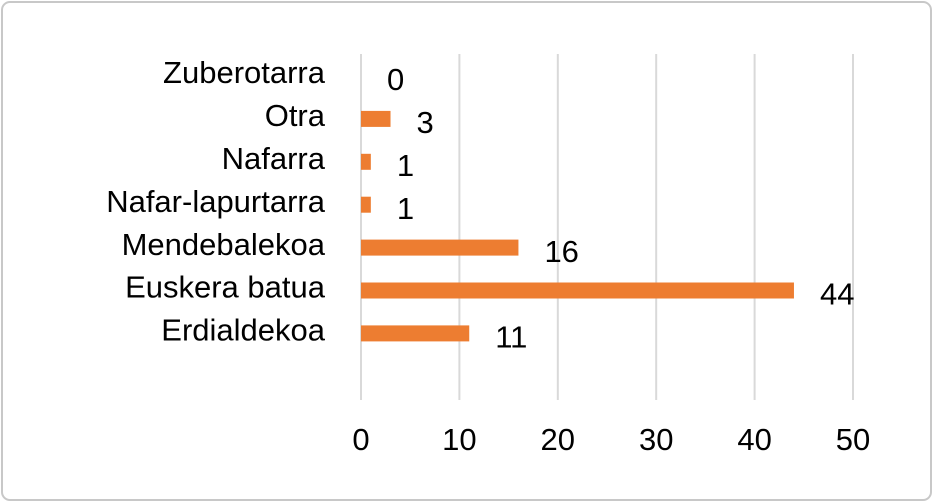 The width and height of the screenshot is (935, 504). What do you see at coordinates (295, 115) in the screenshot?
I see `y-tick-label: Otra` at bounding box center [295, 115].